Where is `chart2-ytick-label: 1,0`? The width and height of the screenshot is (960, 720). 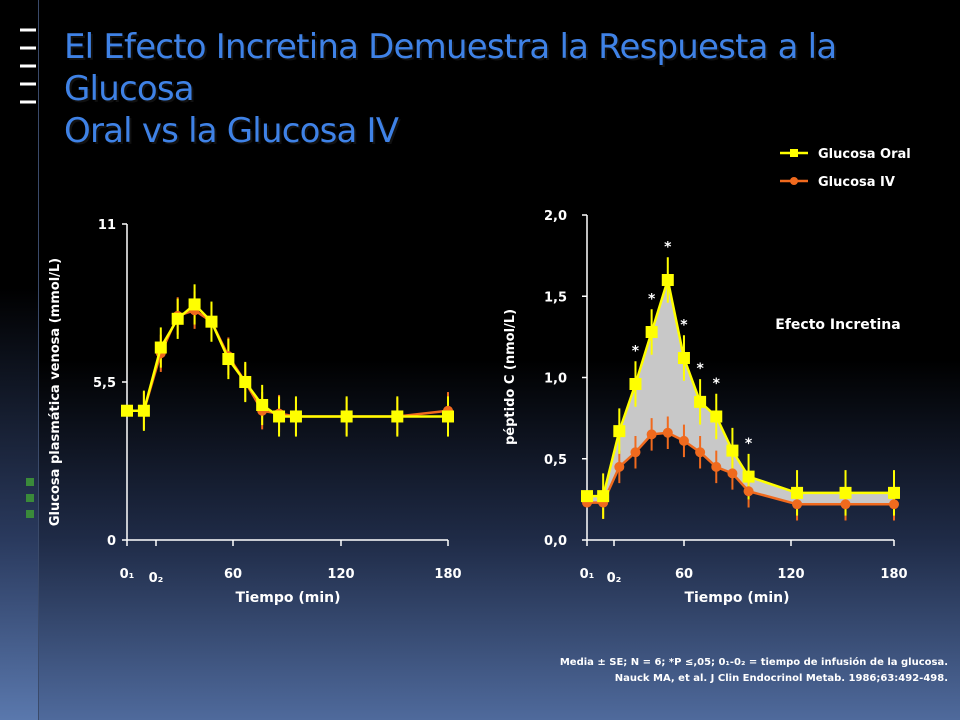 chart2-ytick-label: 1,0 is located at coordinates (555, 379).